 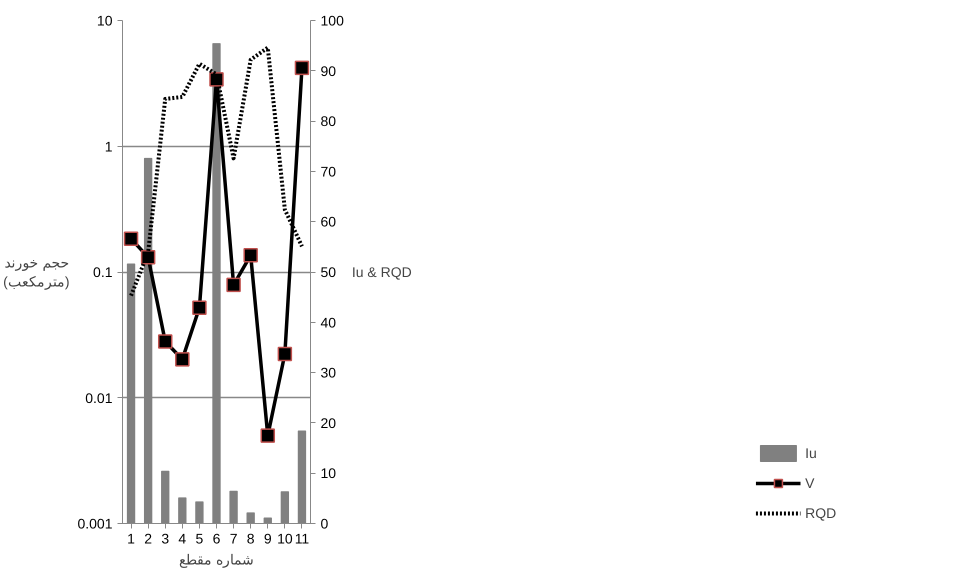 What do you see at coordinates (328, 473) in the screenshot?
I see `y2-tick-label: 10` at bounding box center [328, 473].